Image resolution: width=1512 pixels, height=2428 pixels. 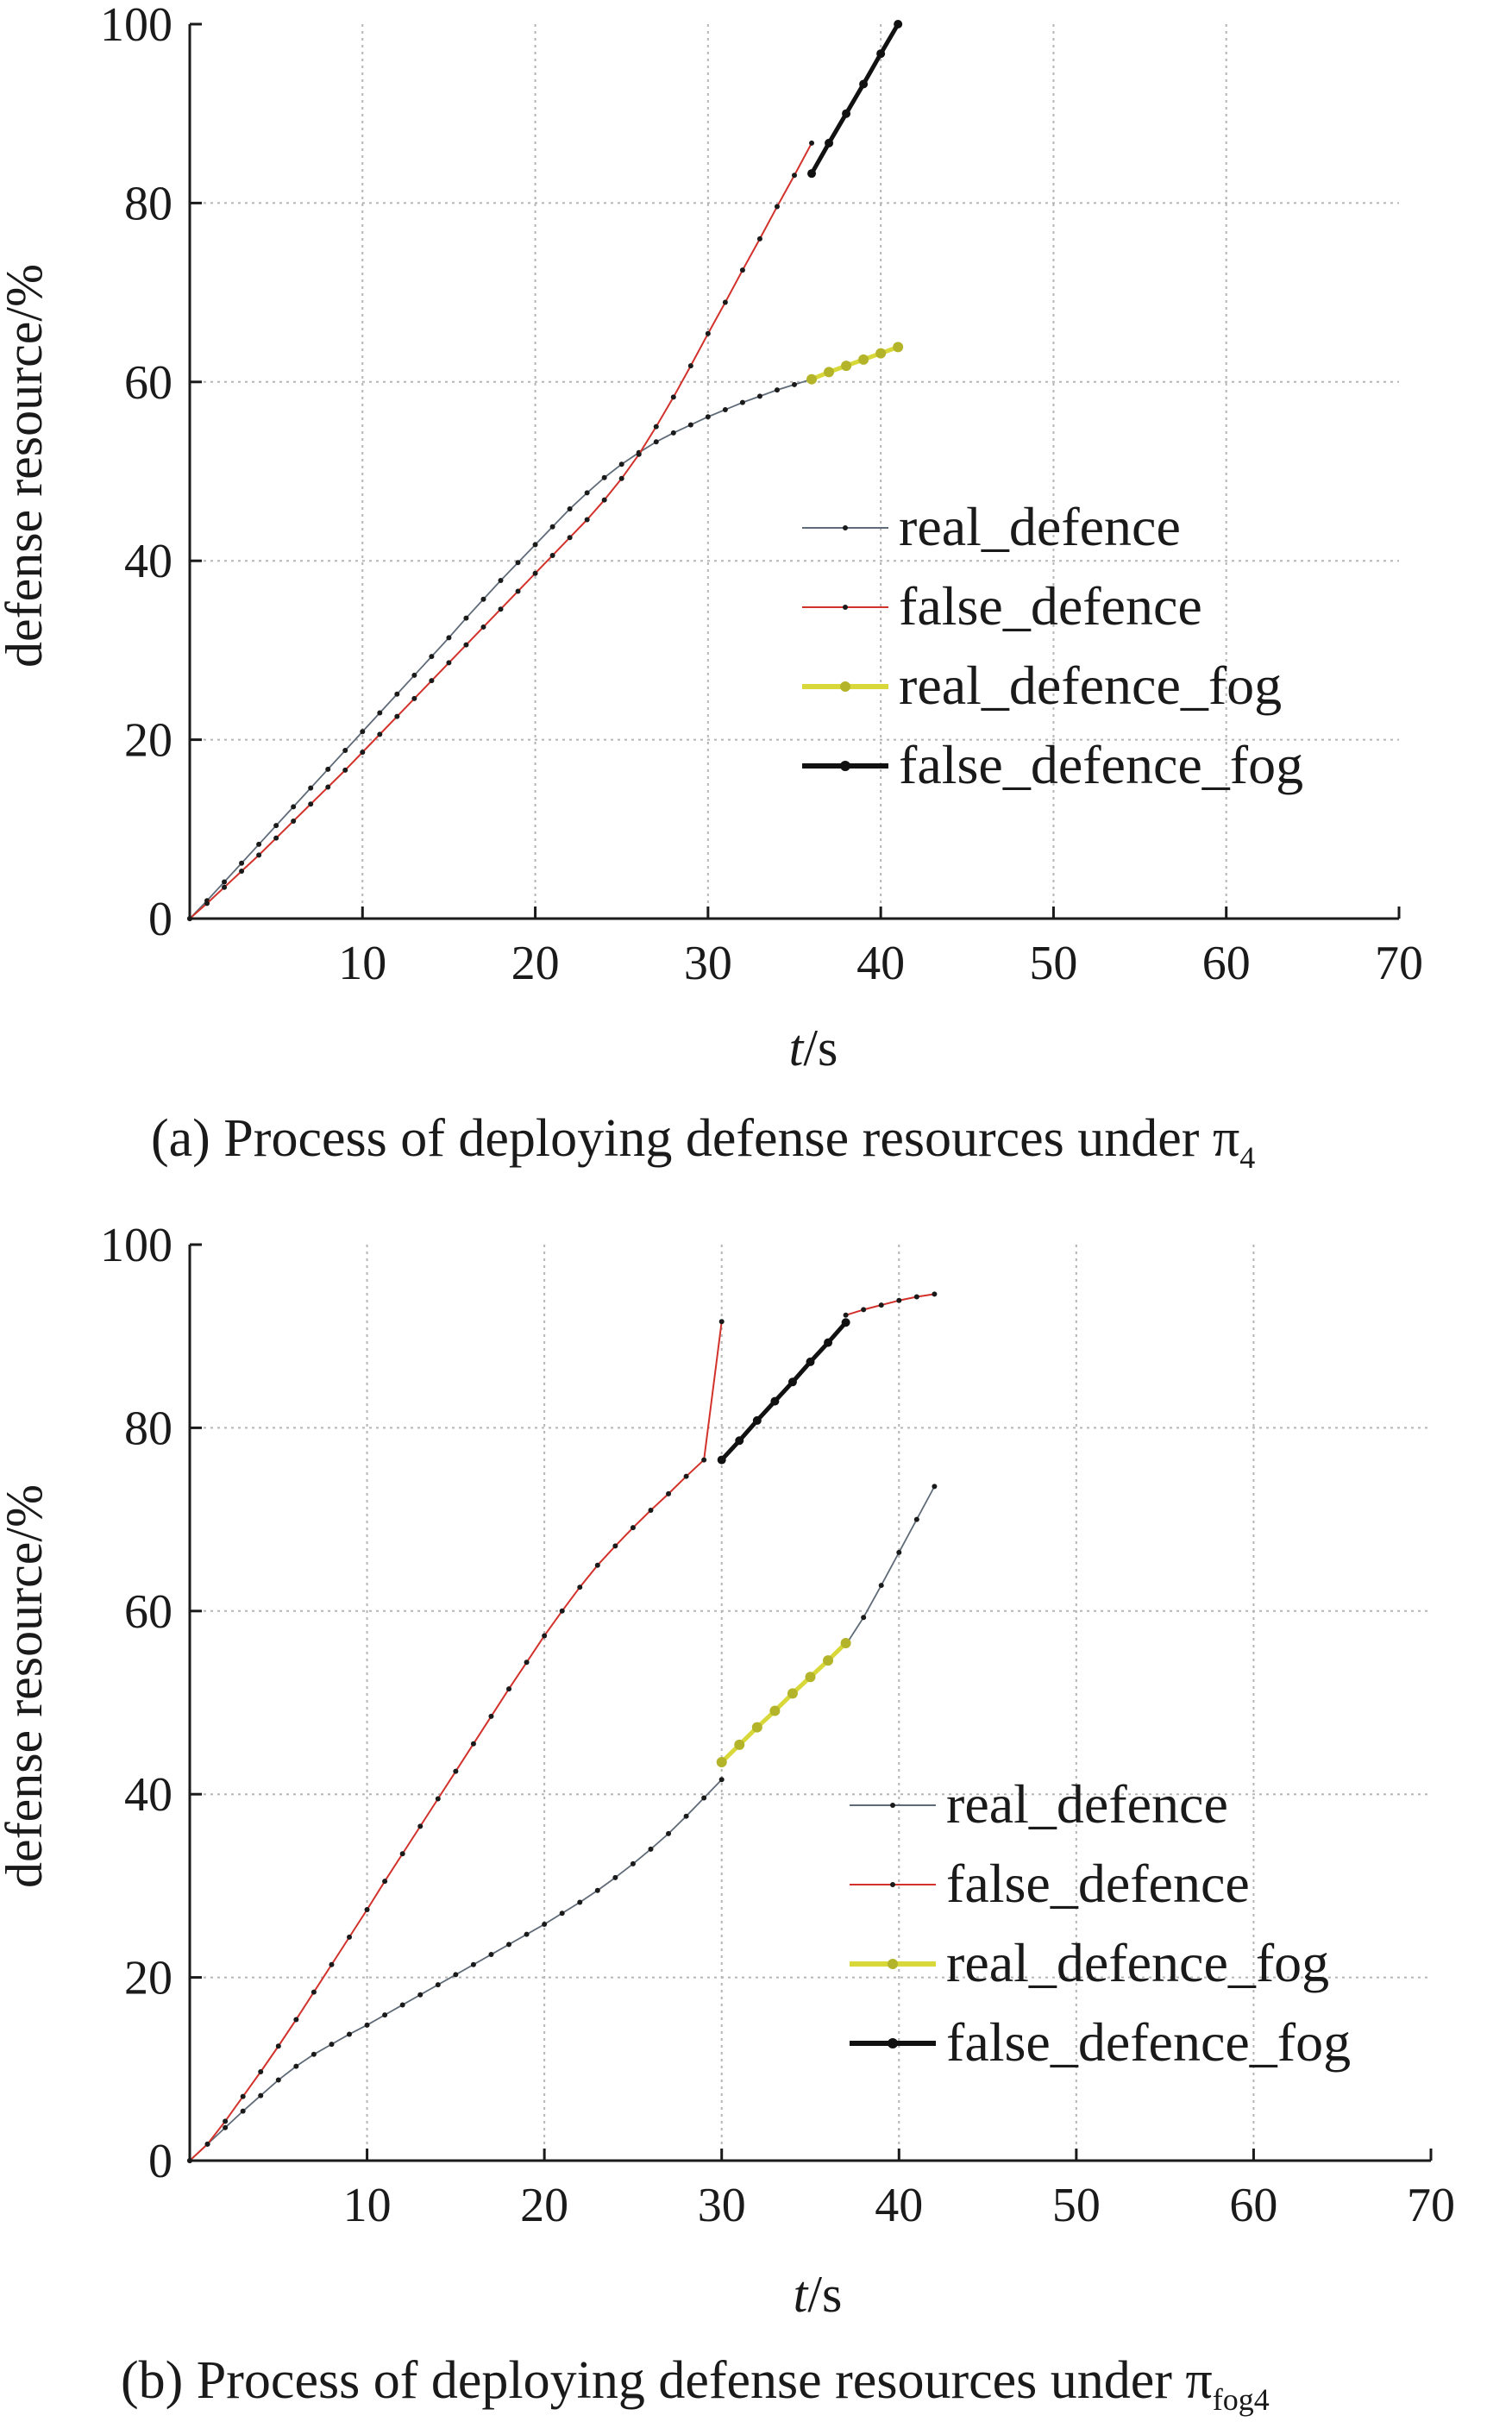 What do you see at coordinates (1053, 963) in the screenshot?
I see `x-tick-label: 50` at bounding box center [1053, 963].